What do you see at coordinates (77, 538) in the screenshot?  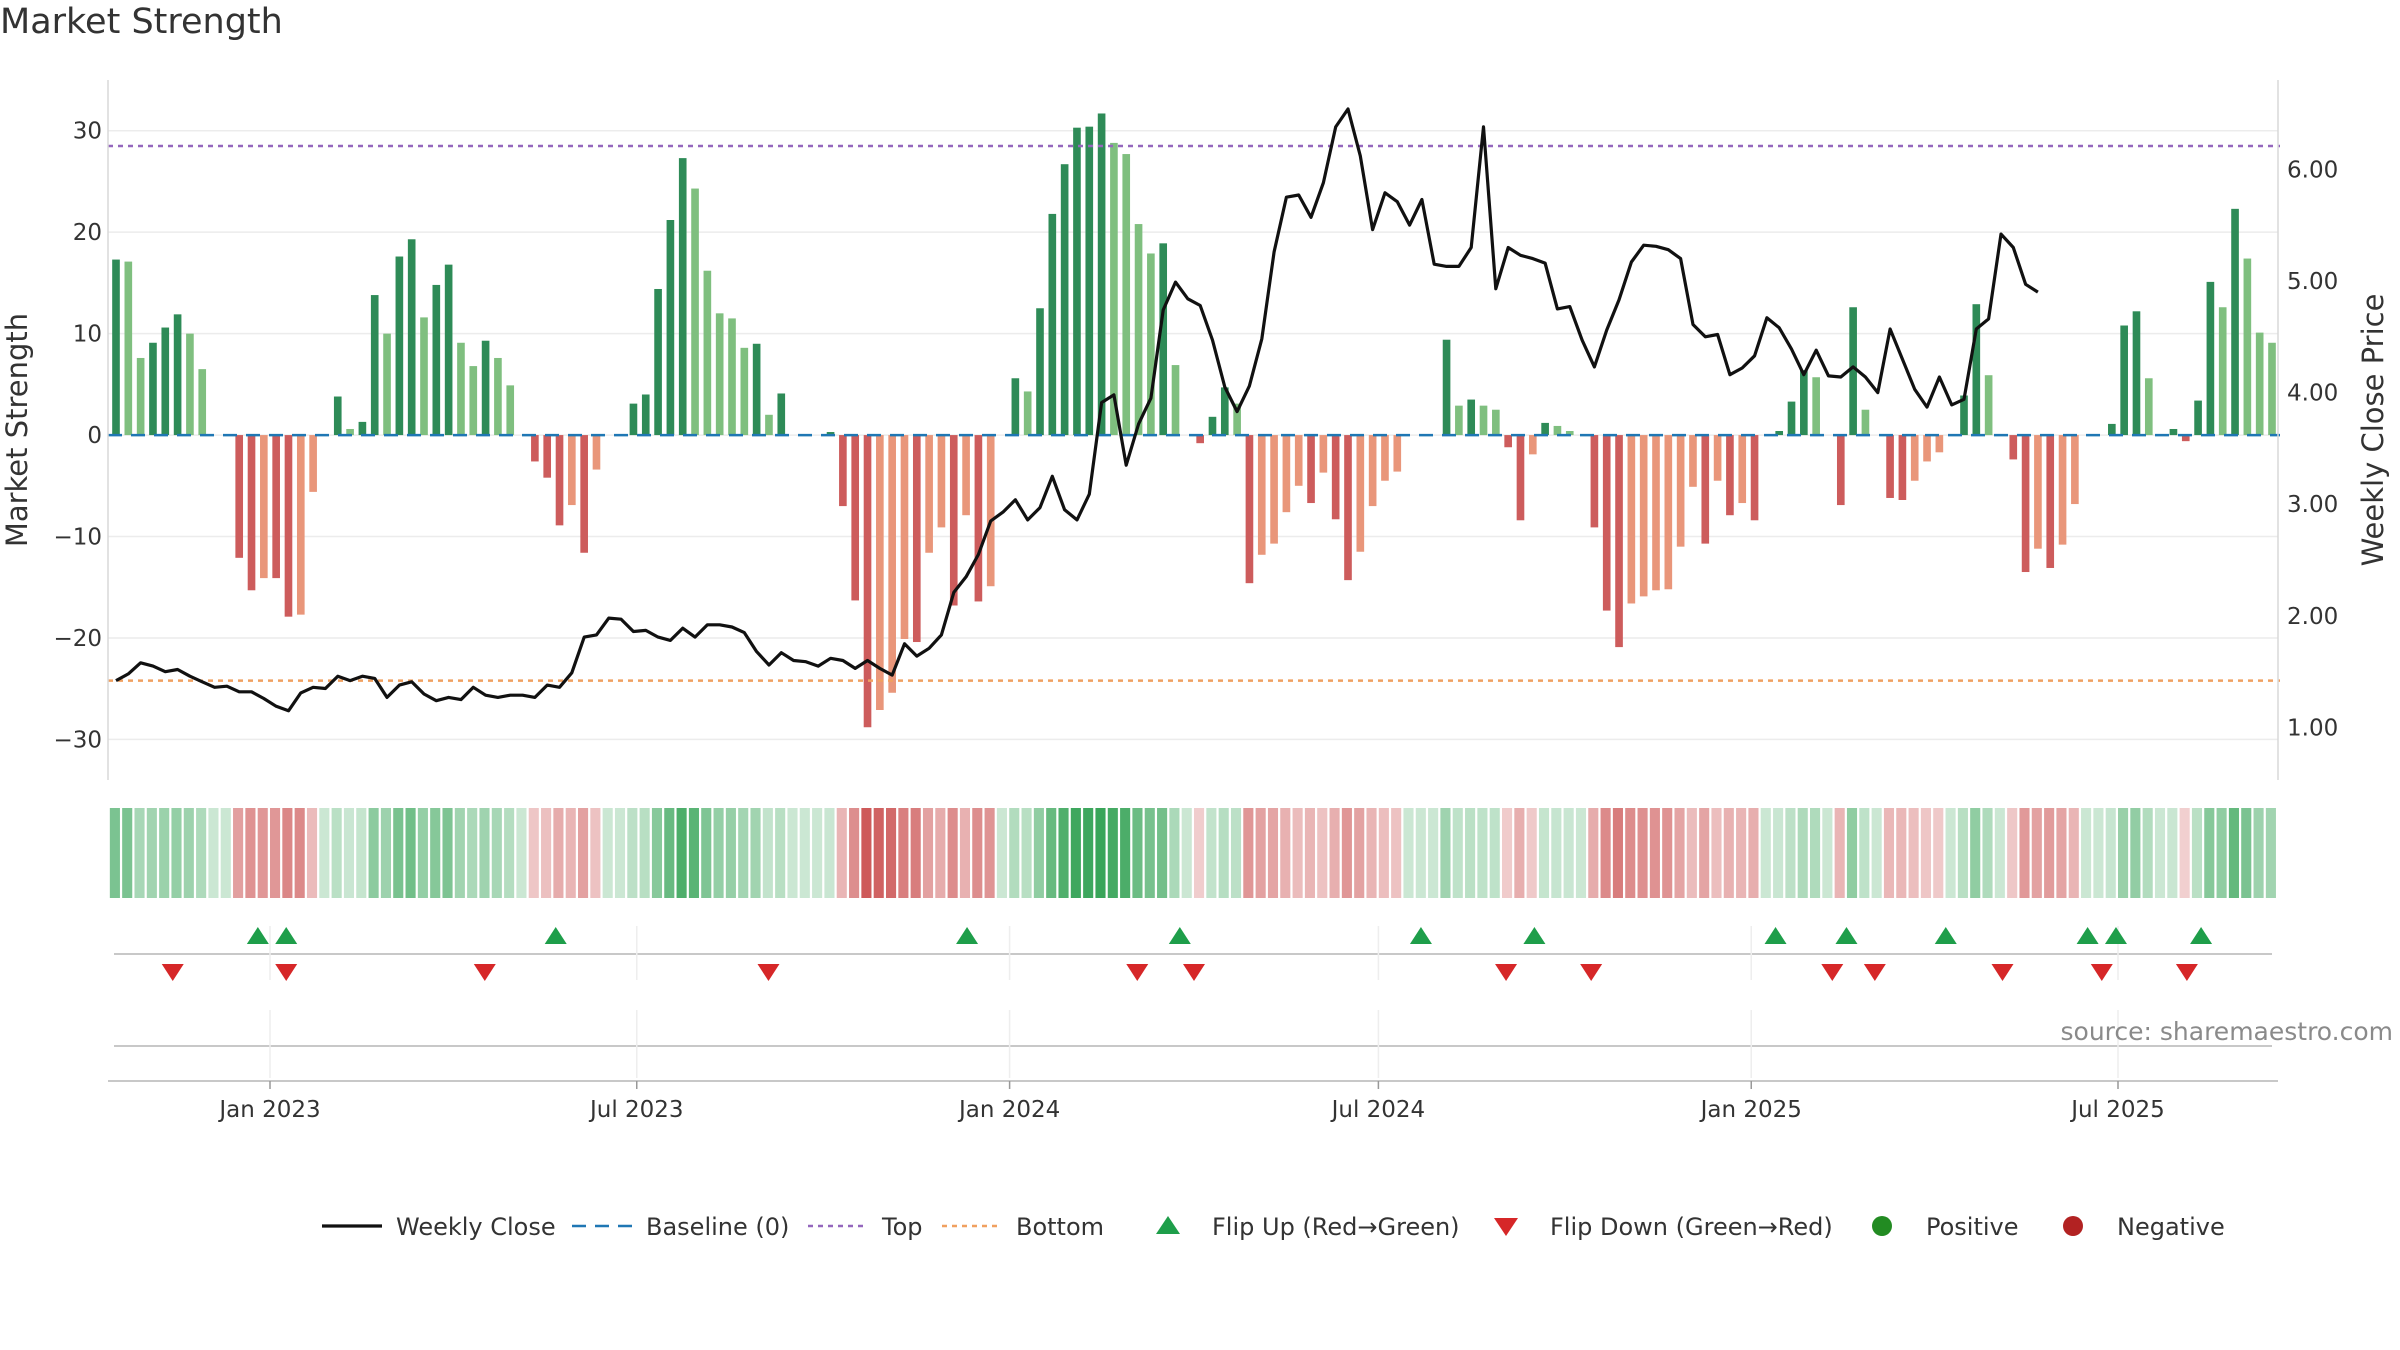 I see `y-tick-label: −10` at bounding box center [77, 538].